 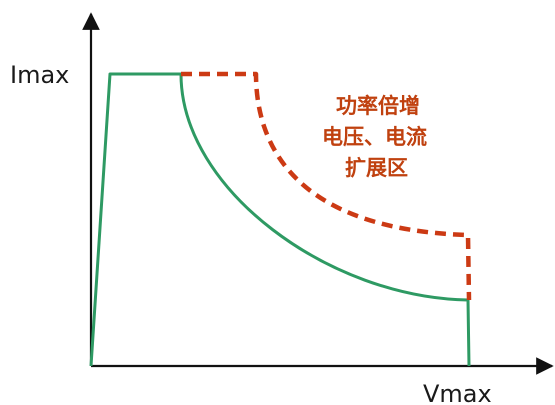 I want to click on region-label-line-3: 扩展区, so click(x=376, y=168).